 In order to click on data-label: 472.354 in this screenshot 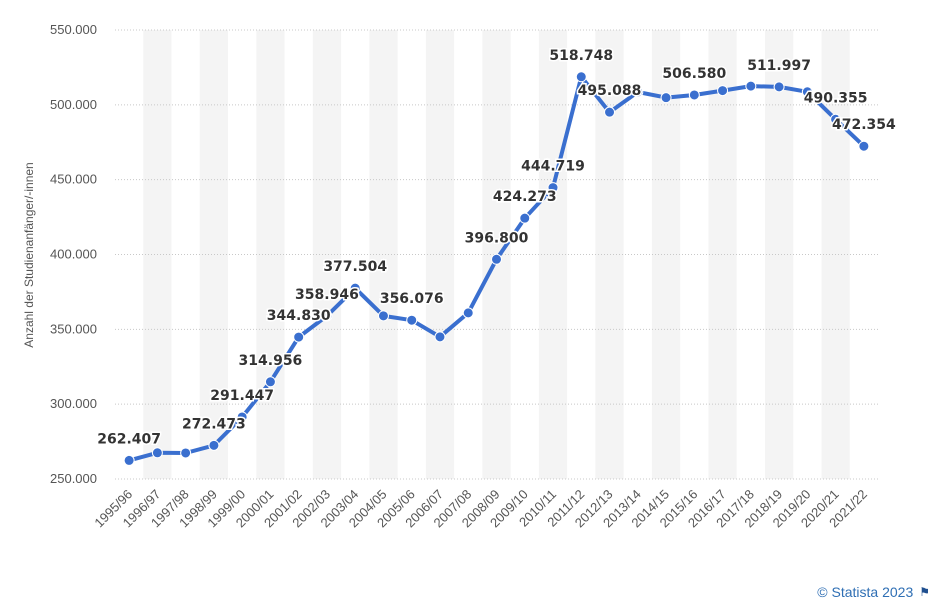, I will do `click(864, 125)`.